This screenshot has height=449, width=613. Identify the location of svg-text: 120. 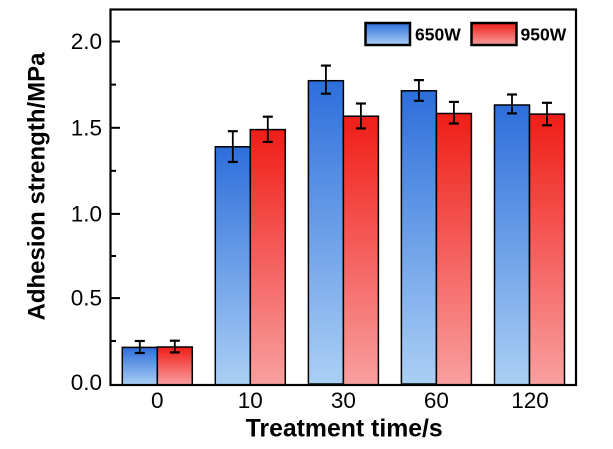
(530, 400).